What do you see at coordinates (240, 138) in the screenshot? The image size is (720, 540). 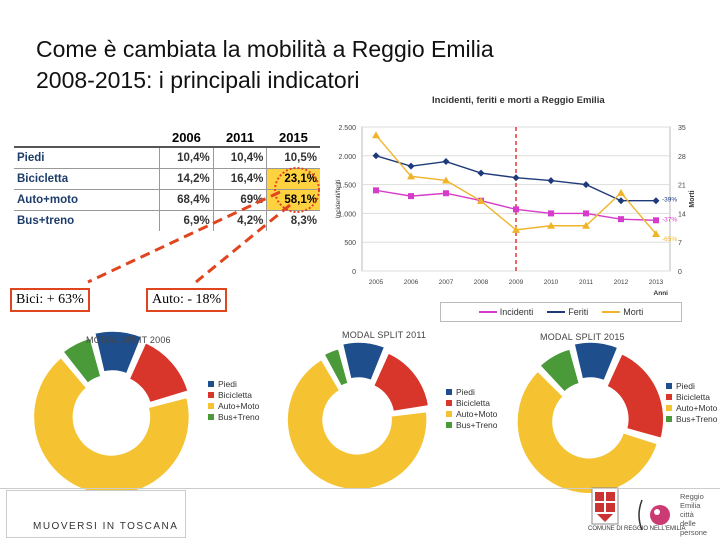 I see `table-header-2011: 2011` at bounding box center [240, 138].